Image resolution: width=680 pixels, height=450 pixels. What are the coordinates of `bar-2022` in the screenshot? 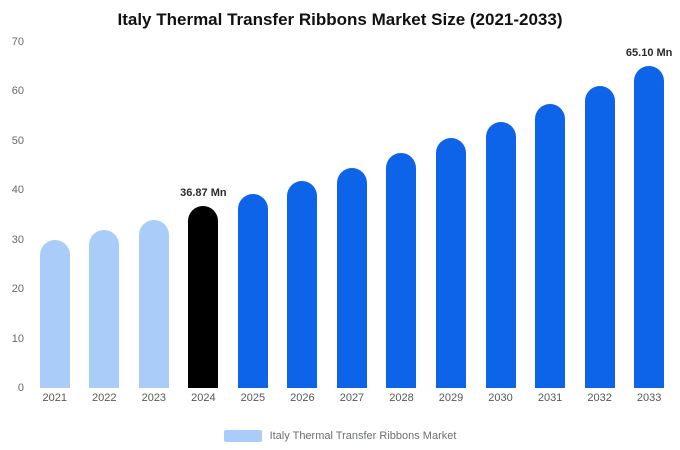 It's located at (104, 309).